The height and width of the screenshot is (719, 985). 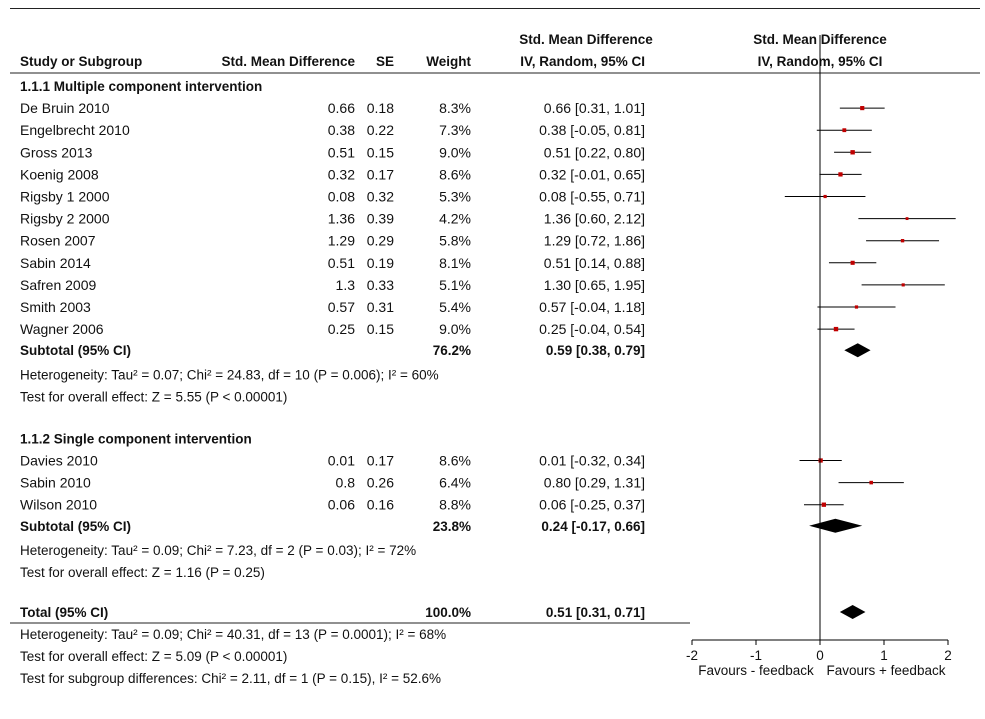 I want to click on study-weight: 4.2%, so click(x=455, y=219).